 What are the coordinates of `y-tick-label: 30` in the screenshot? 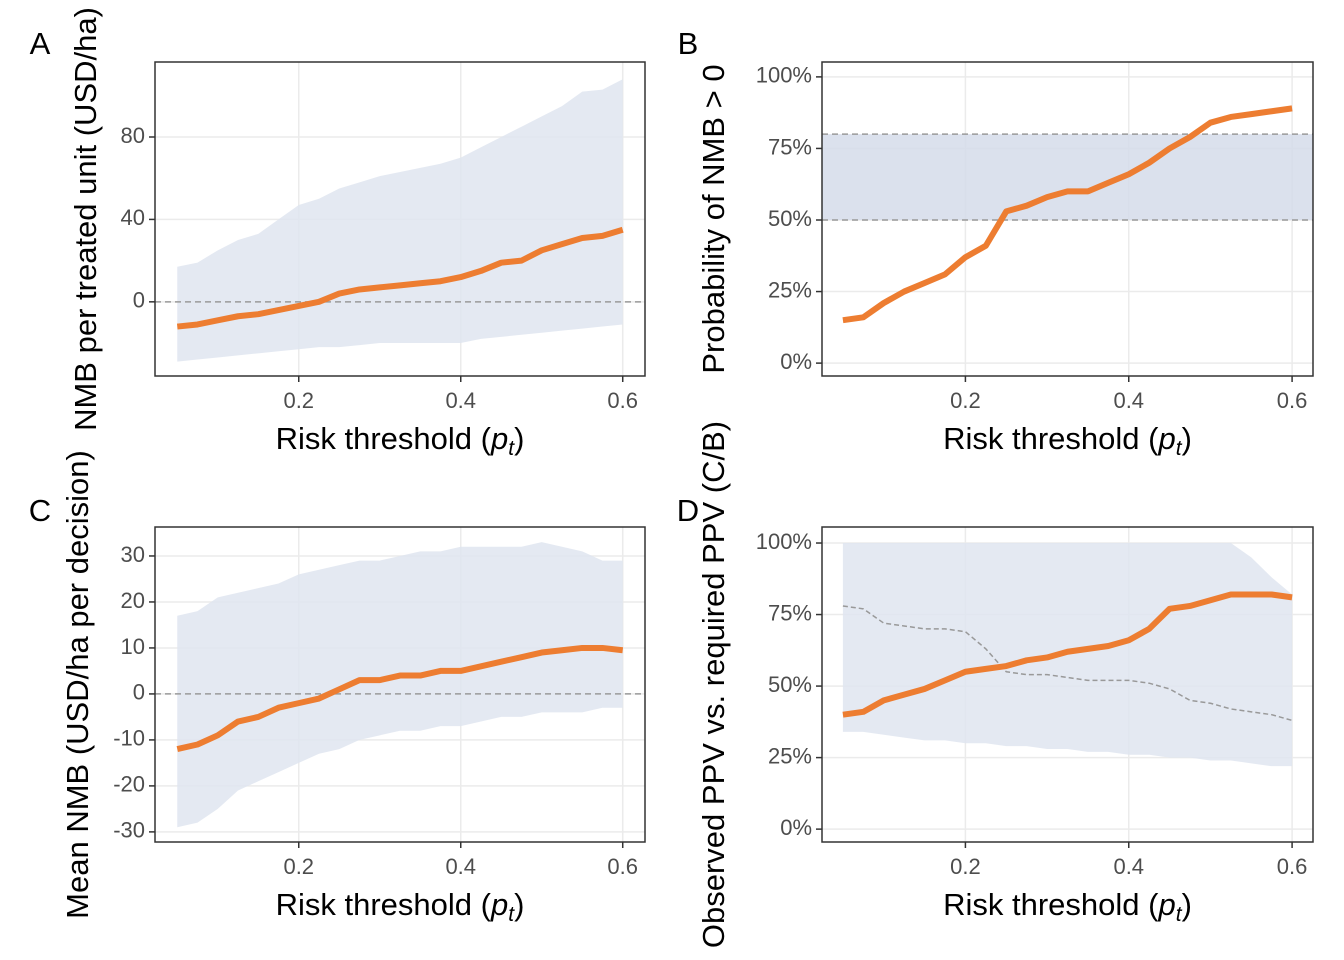 It's located at (133, 554).